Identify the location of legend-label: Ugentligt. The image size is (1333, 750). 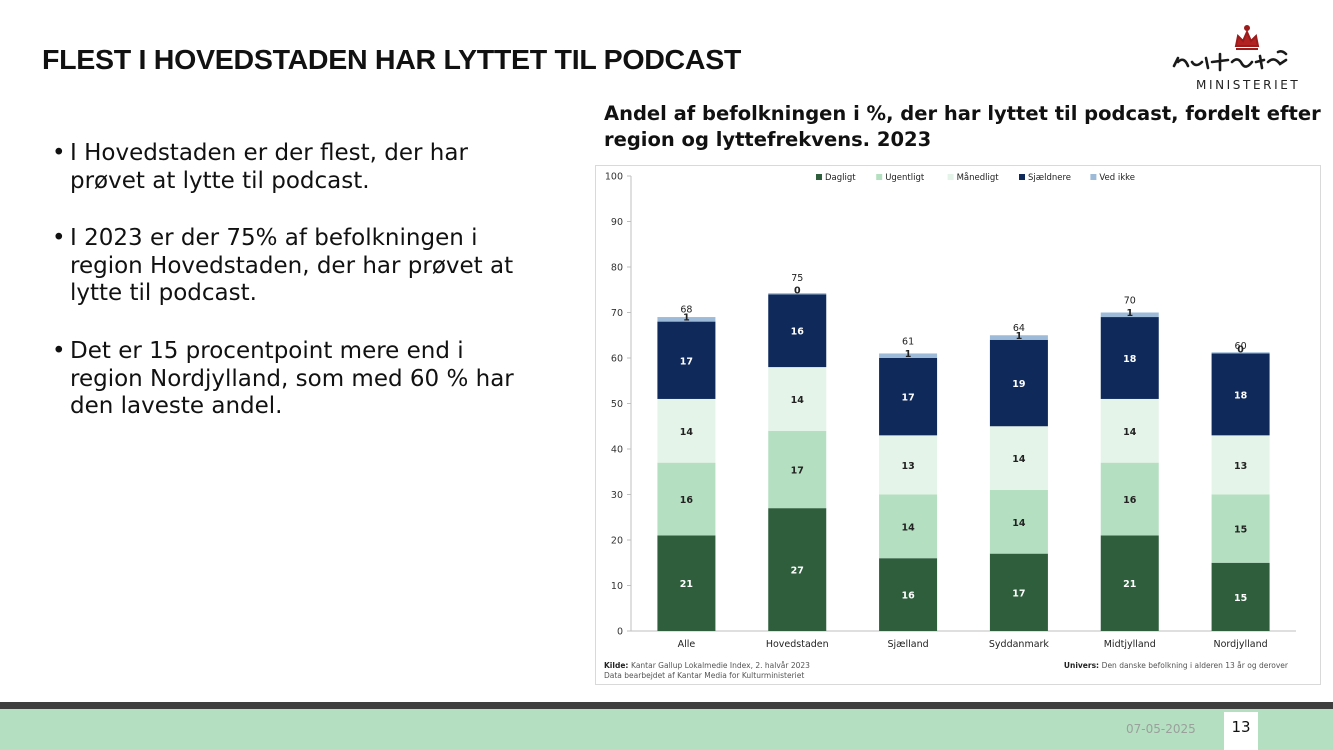
(905, 178).